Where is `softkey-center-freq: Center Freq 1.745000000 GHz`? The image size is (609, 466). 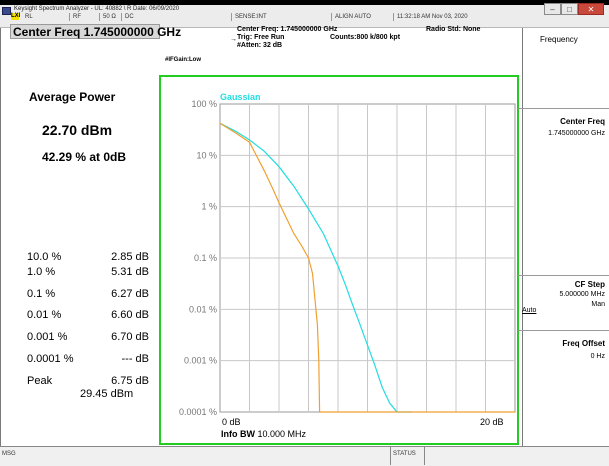
softkey-center-freq: Center Freq 1.745000000 GHz is located at coordinates (565, 136).